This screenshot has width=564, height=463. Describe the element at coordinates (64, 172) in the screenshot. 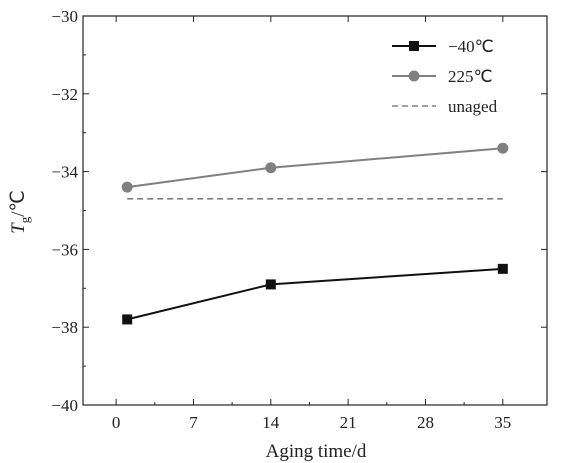

I see `y-tick-label: −34` at that location.